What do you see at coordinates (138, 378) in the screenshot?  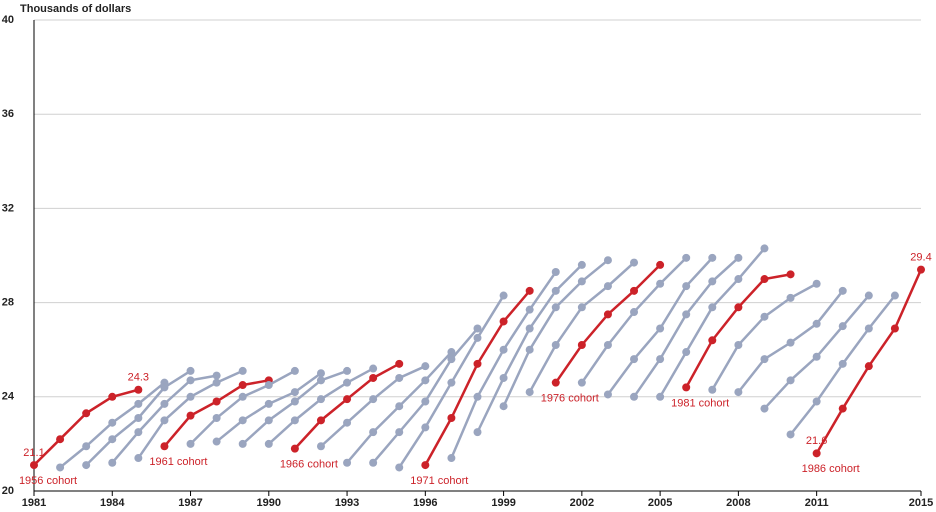 I see `data-label: 24.3` at bounding box center [138, 378].